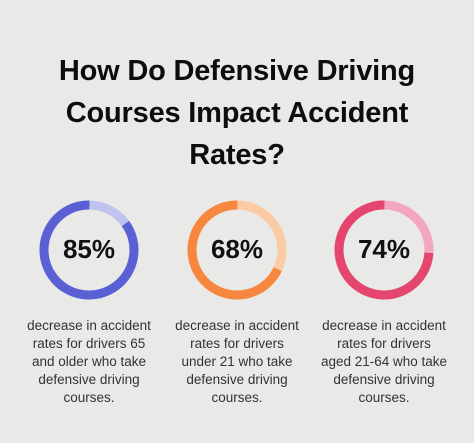  I want to click on description-line: and older who take, so click(89, 361).